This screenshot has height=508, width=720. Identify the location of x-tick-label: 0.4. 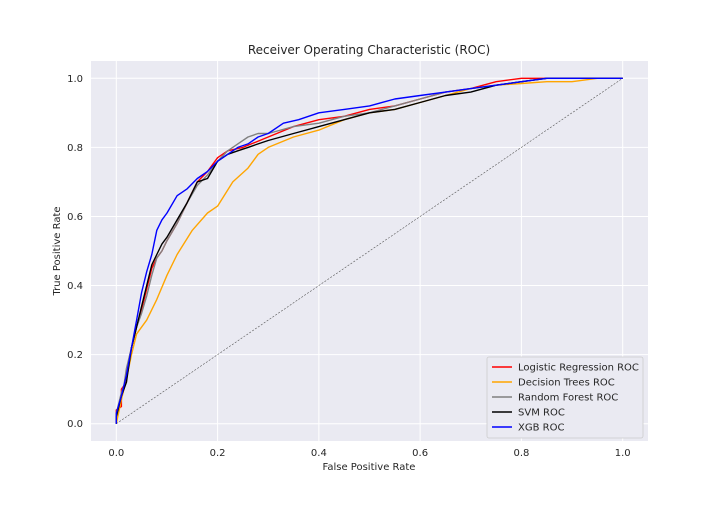
(319, 453).